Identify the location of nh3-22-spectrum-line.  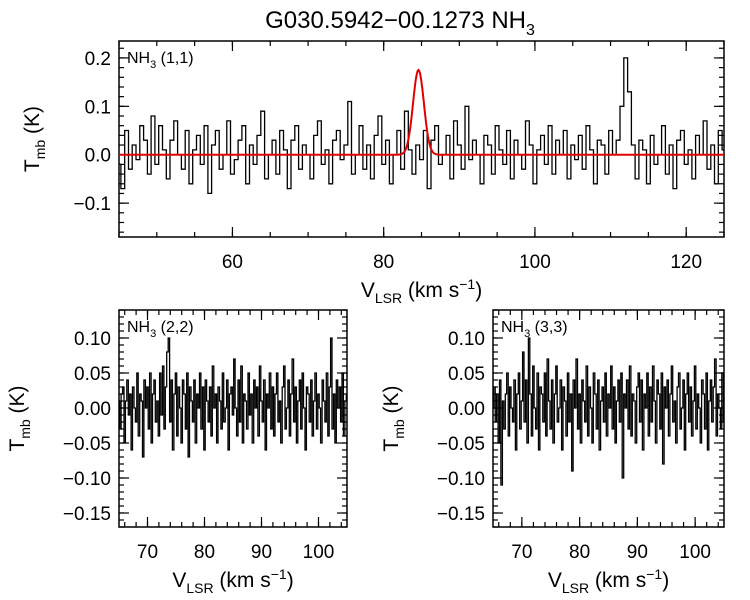
(233, 397).